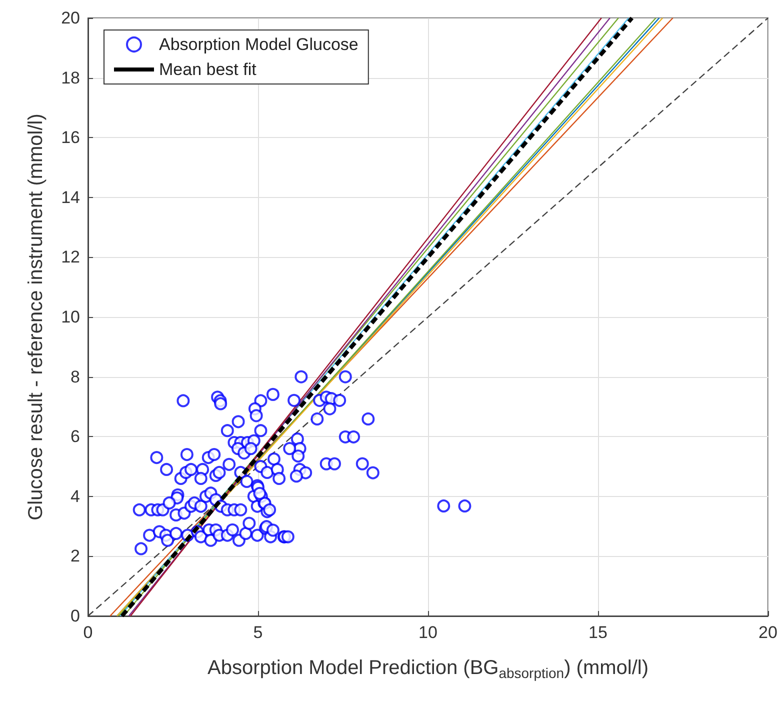 The image size is (784, 708). Describe the element at coordinates (70, 317) in the screenshot. I see `y-tick-label: 10` at that location.